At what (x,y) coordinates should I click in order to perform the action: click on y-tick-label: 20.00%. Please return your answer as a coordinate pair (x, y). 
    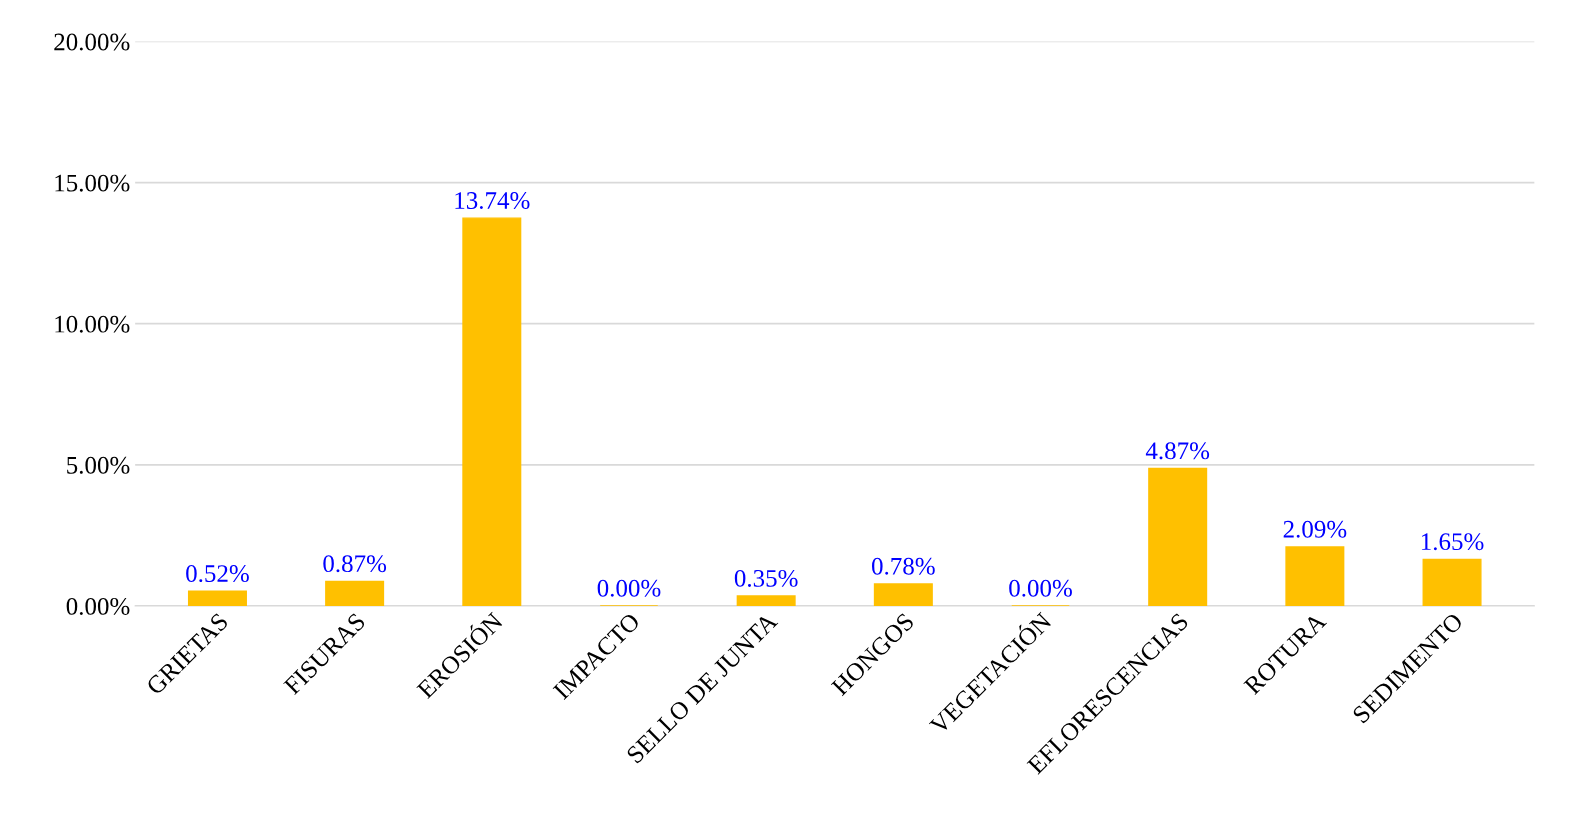
    Looking at the image, I should click on (92, 42).